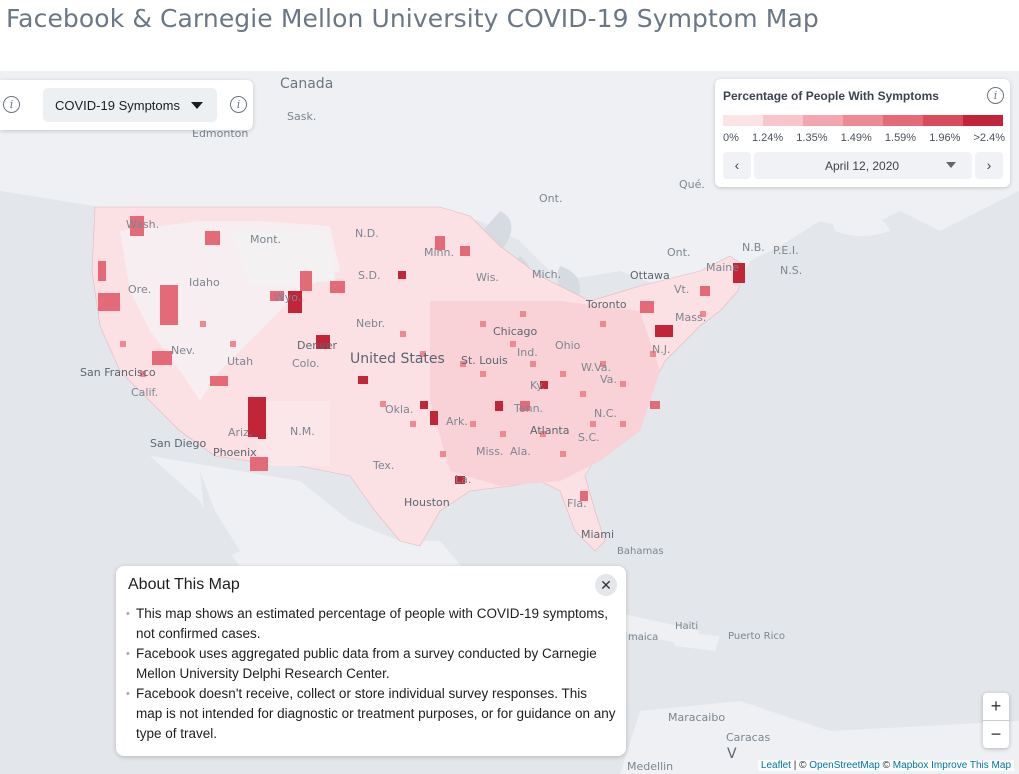 The height and width of the screenshot is (774, 1019). Describe the element at coordinates (589, 437) in the screenshot. I see `map-label: S.C.` at that location.